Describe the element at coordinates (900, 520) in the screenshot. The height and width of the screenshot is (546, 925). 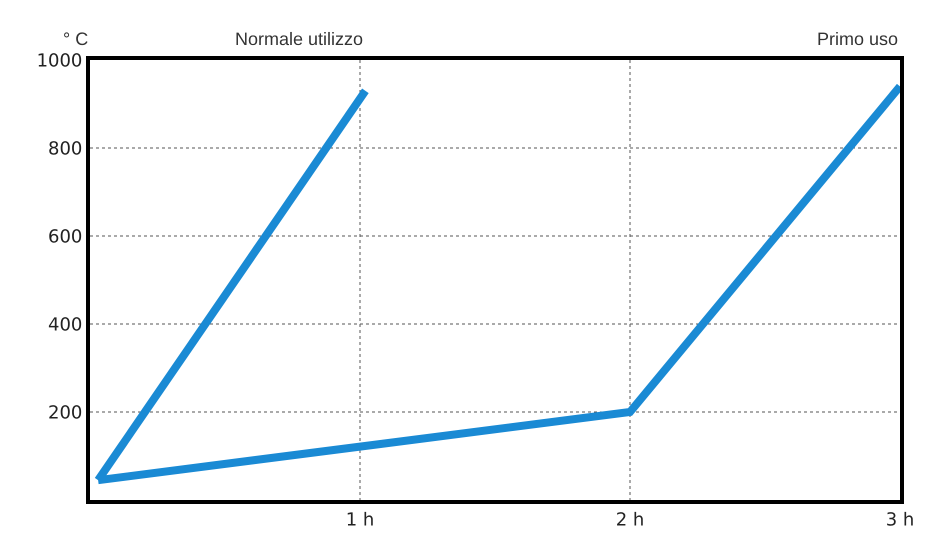
I see `x-tick-label: 3 h` at that location.